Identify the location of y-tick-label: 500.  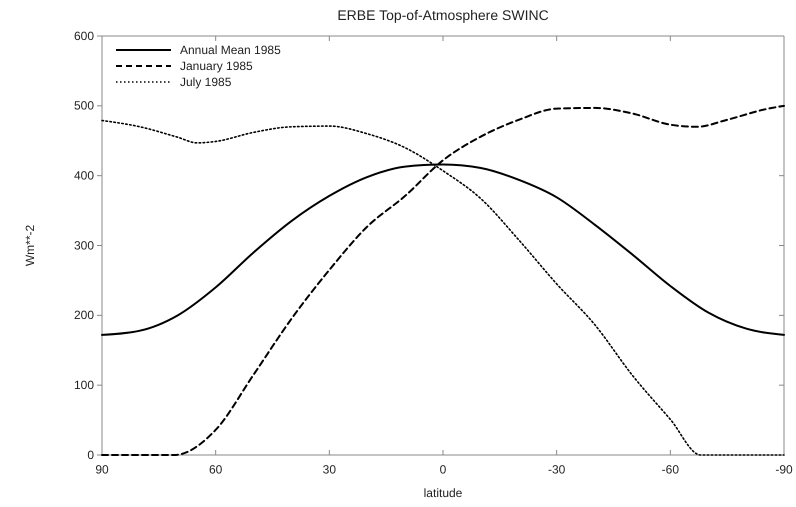
(84, 105).